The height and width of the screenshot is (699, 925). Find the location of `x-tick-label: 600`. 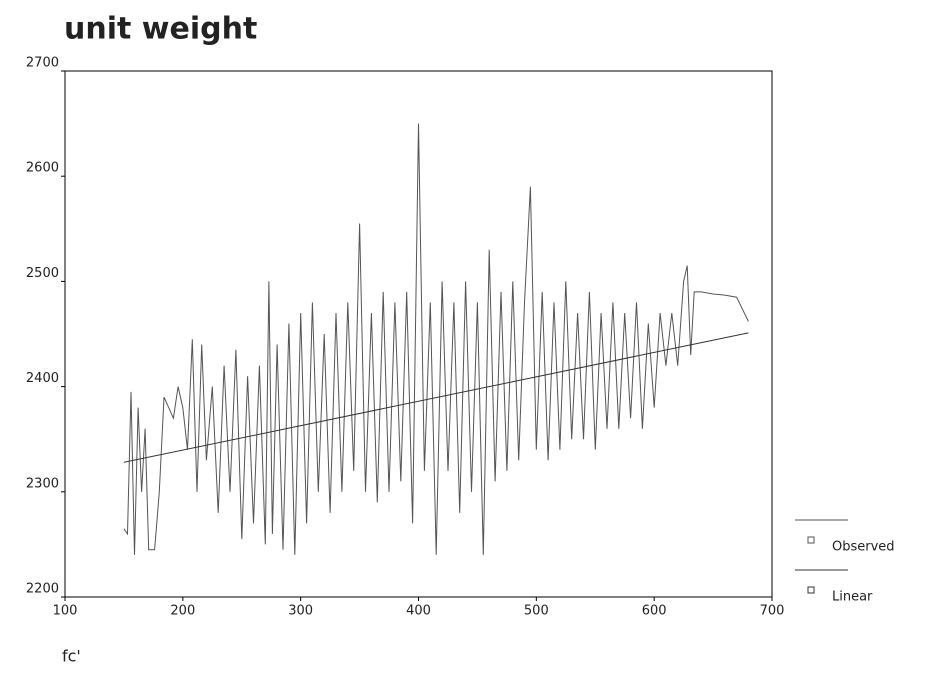

x-tick-label: 600 is located at coordinates (654, 611).